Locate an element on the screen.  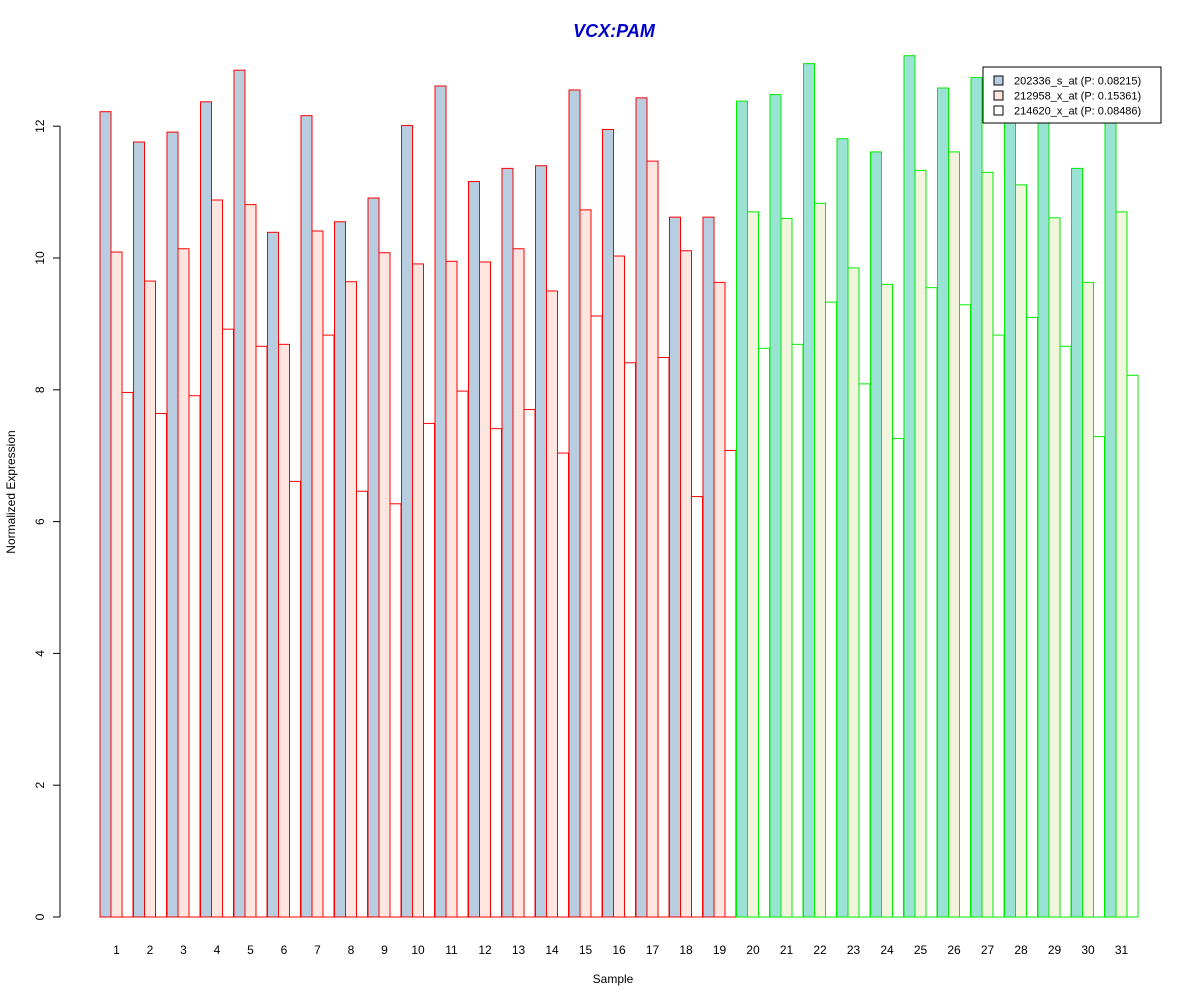
x-tick-label: 24 is located at coordinates (887, 950).